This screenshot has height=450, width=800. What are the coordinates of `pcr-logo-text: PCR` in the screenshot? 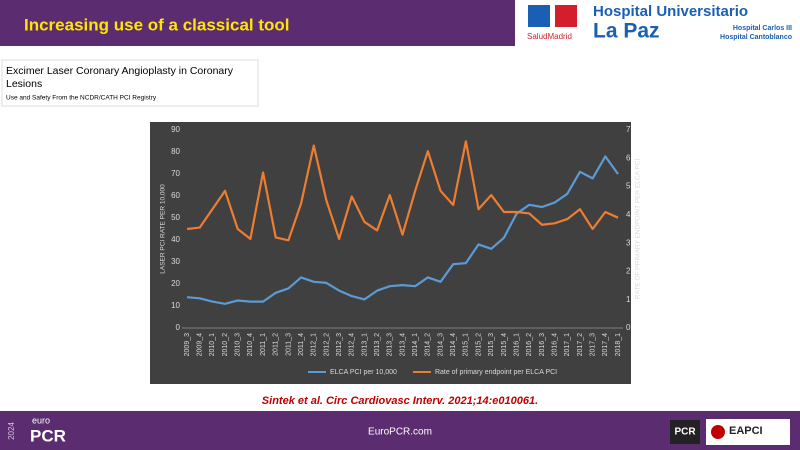 It's located at (685, 432).